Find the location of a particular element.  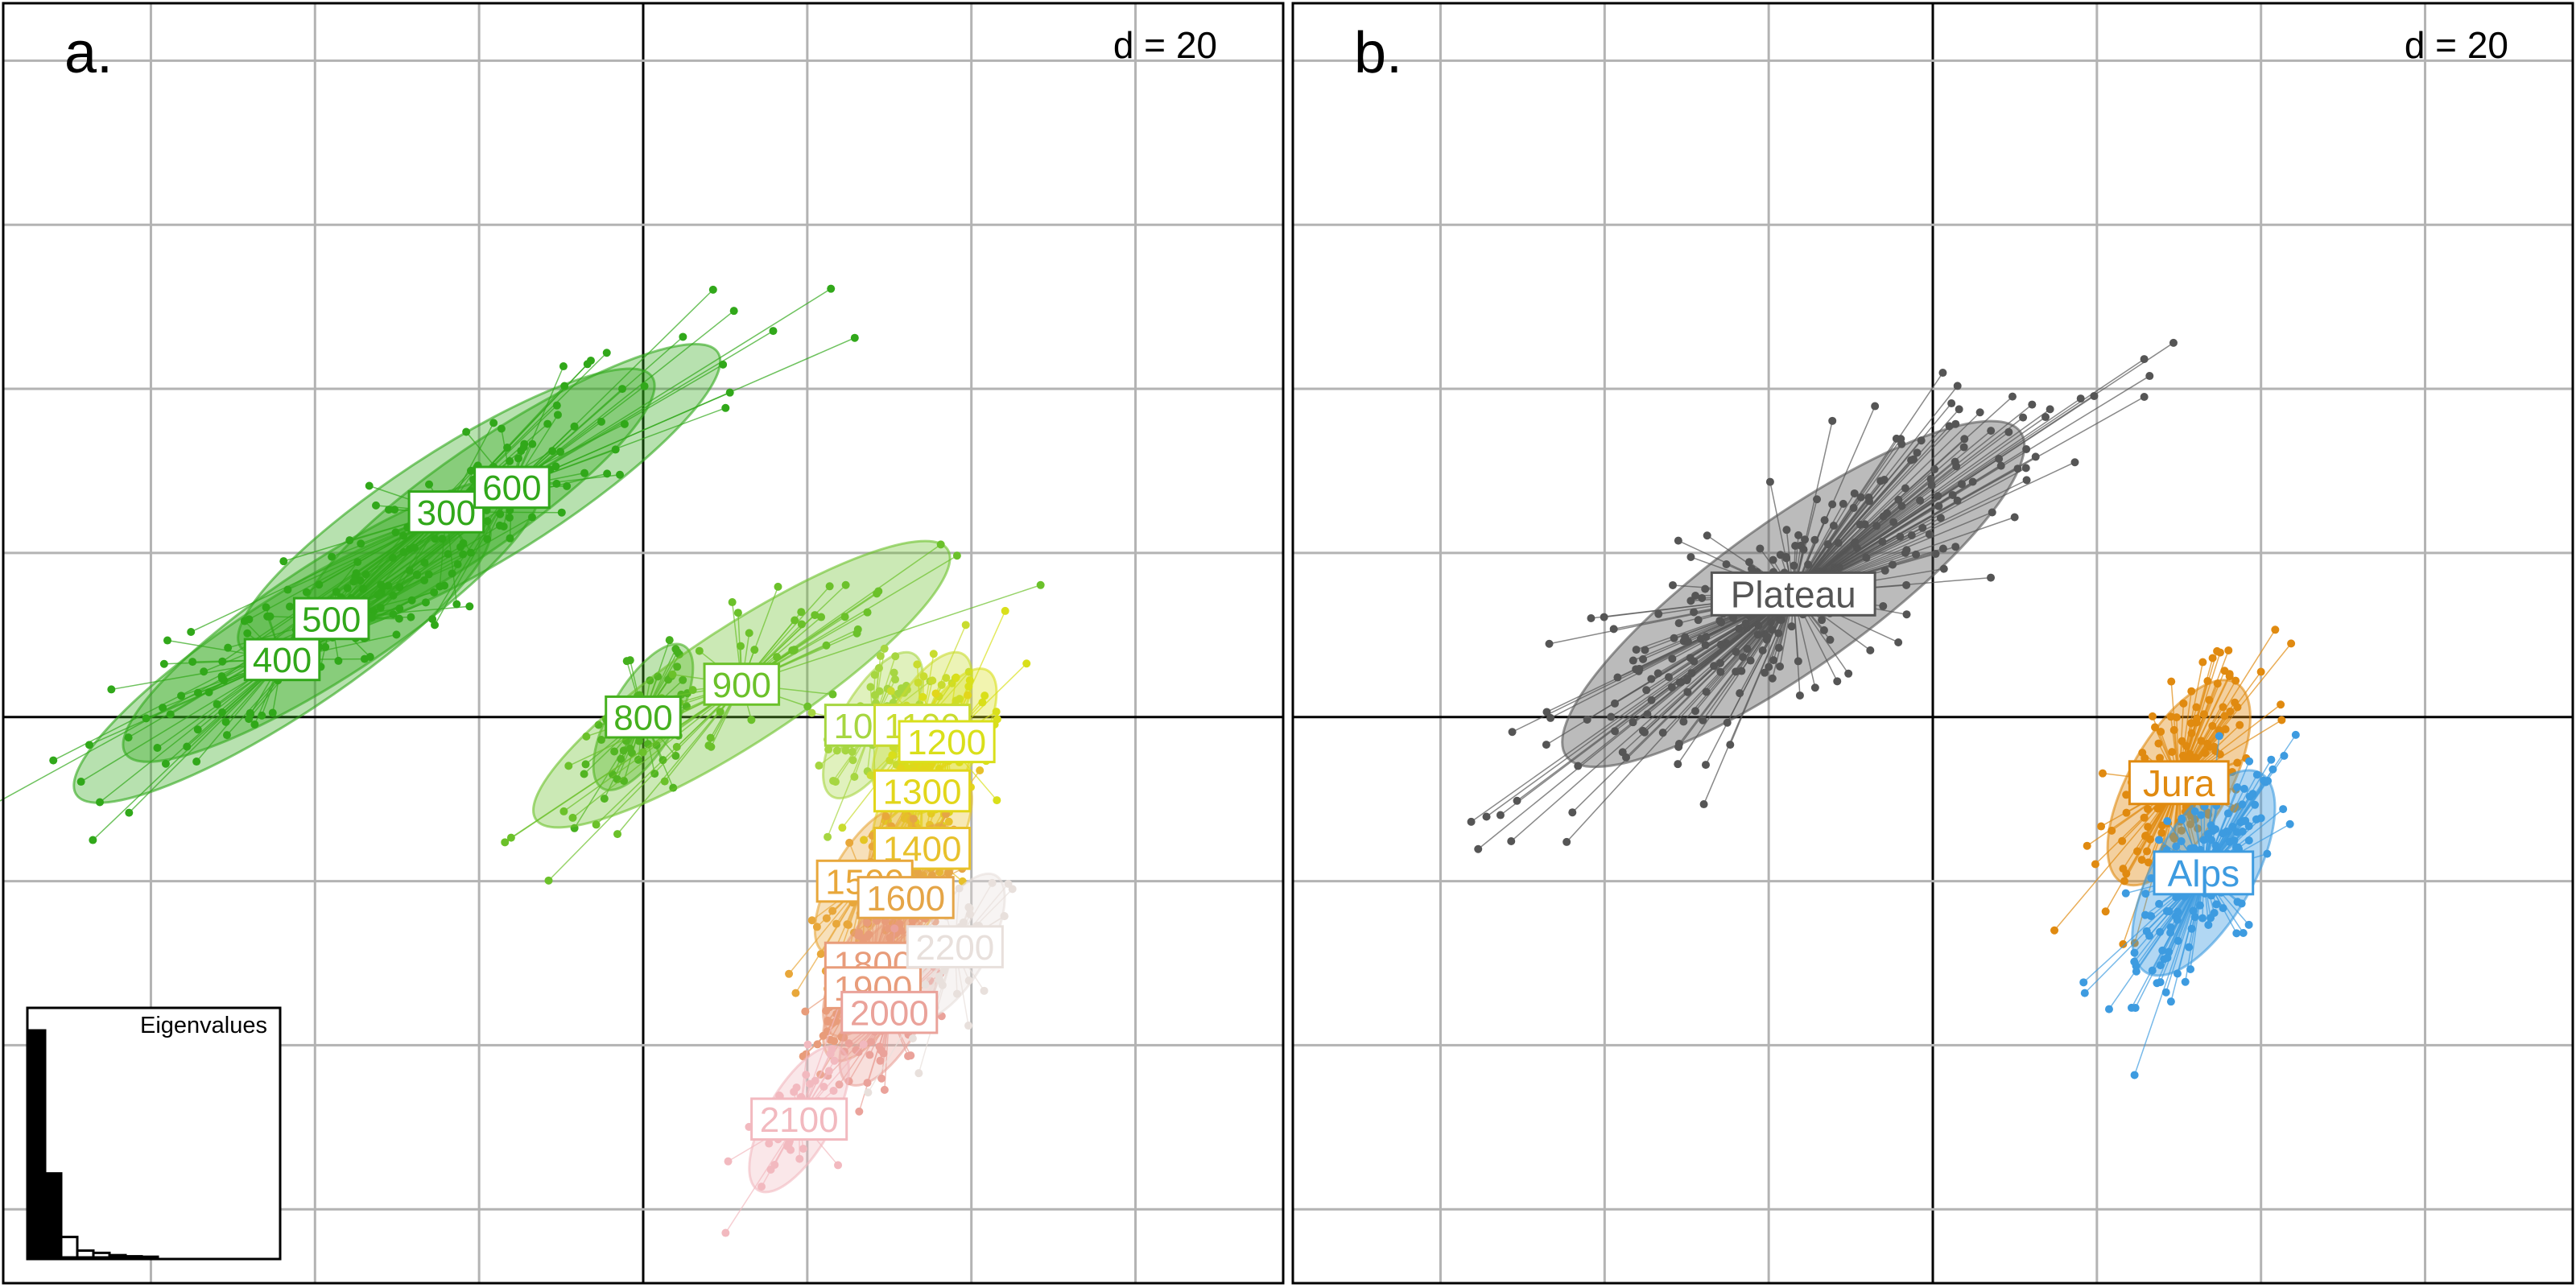

label-text-900: 900 is located at coordinates (741, 685).